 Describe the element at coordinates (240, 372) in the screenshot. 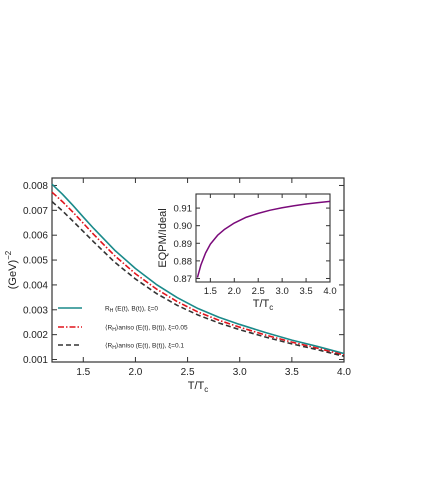

I see `main-x-tick-label: 3.0` at that location.